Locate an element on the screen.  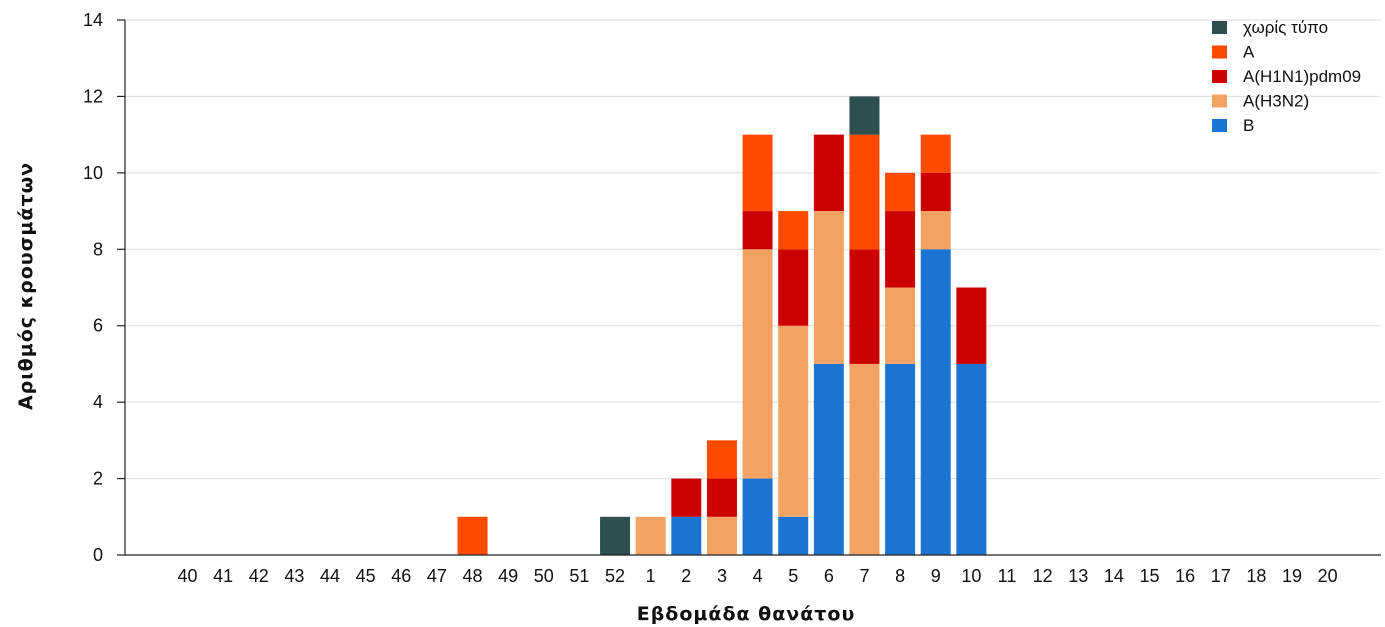
legend-label: A is located at coordinates (1249, 52).